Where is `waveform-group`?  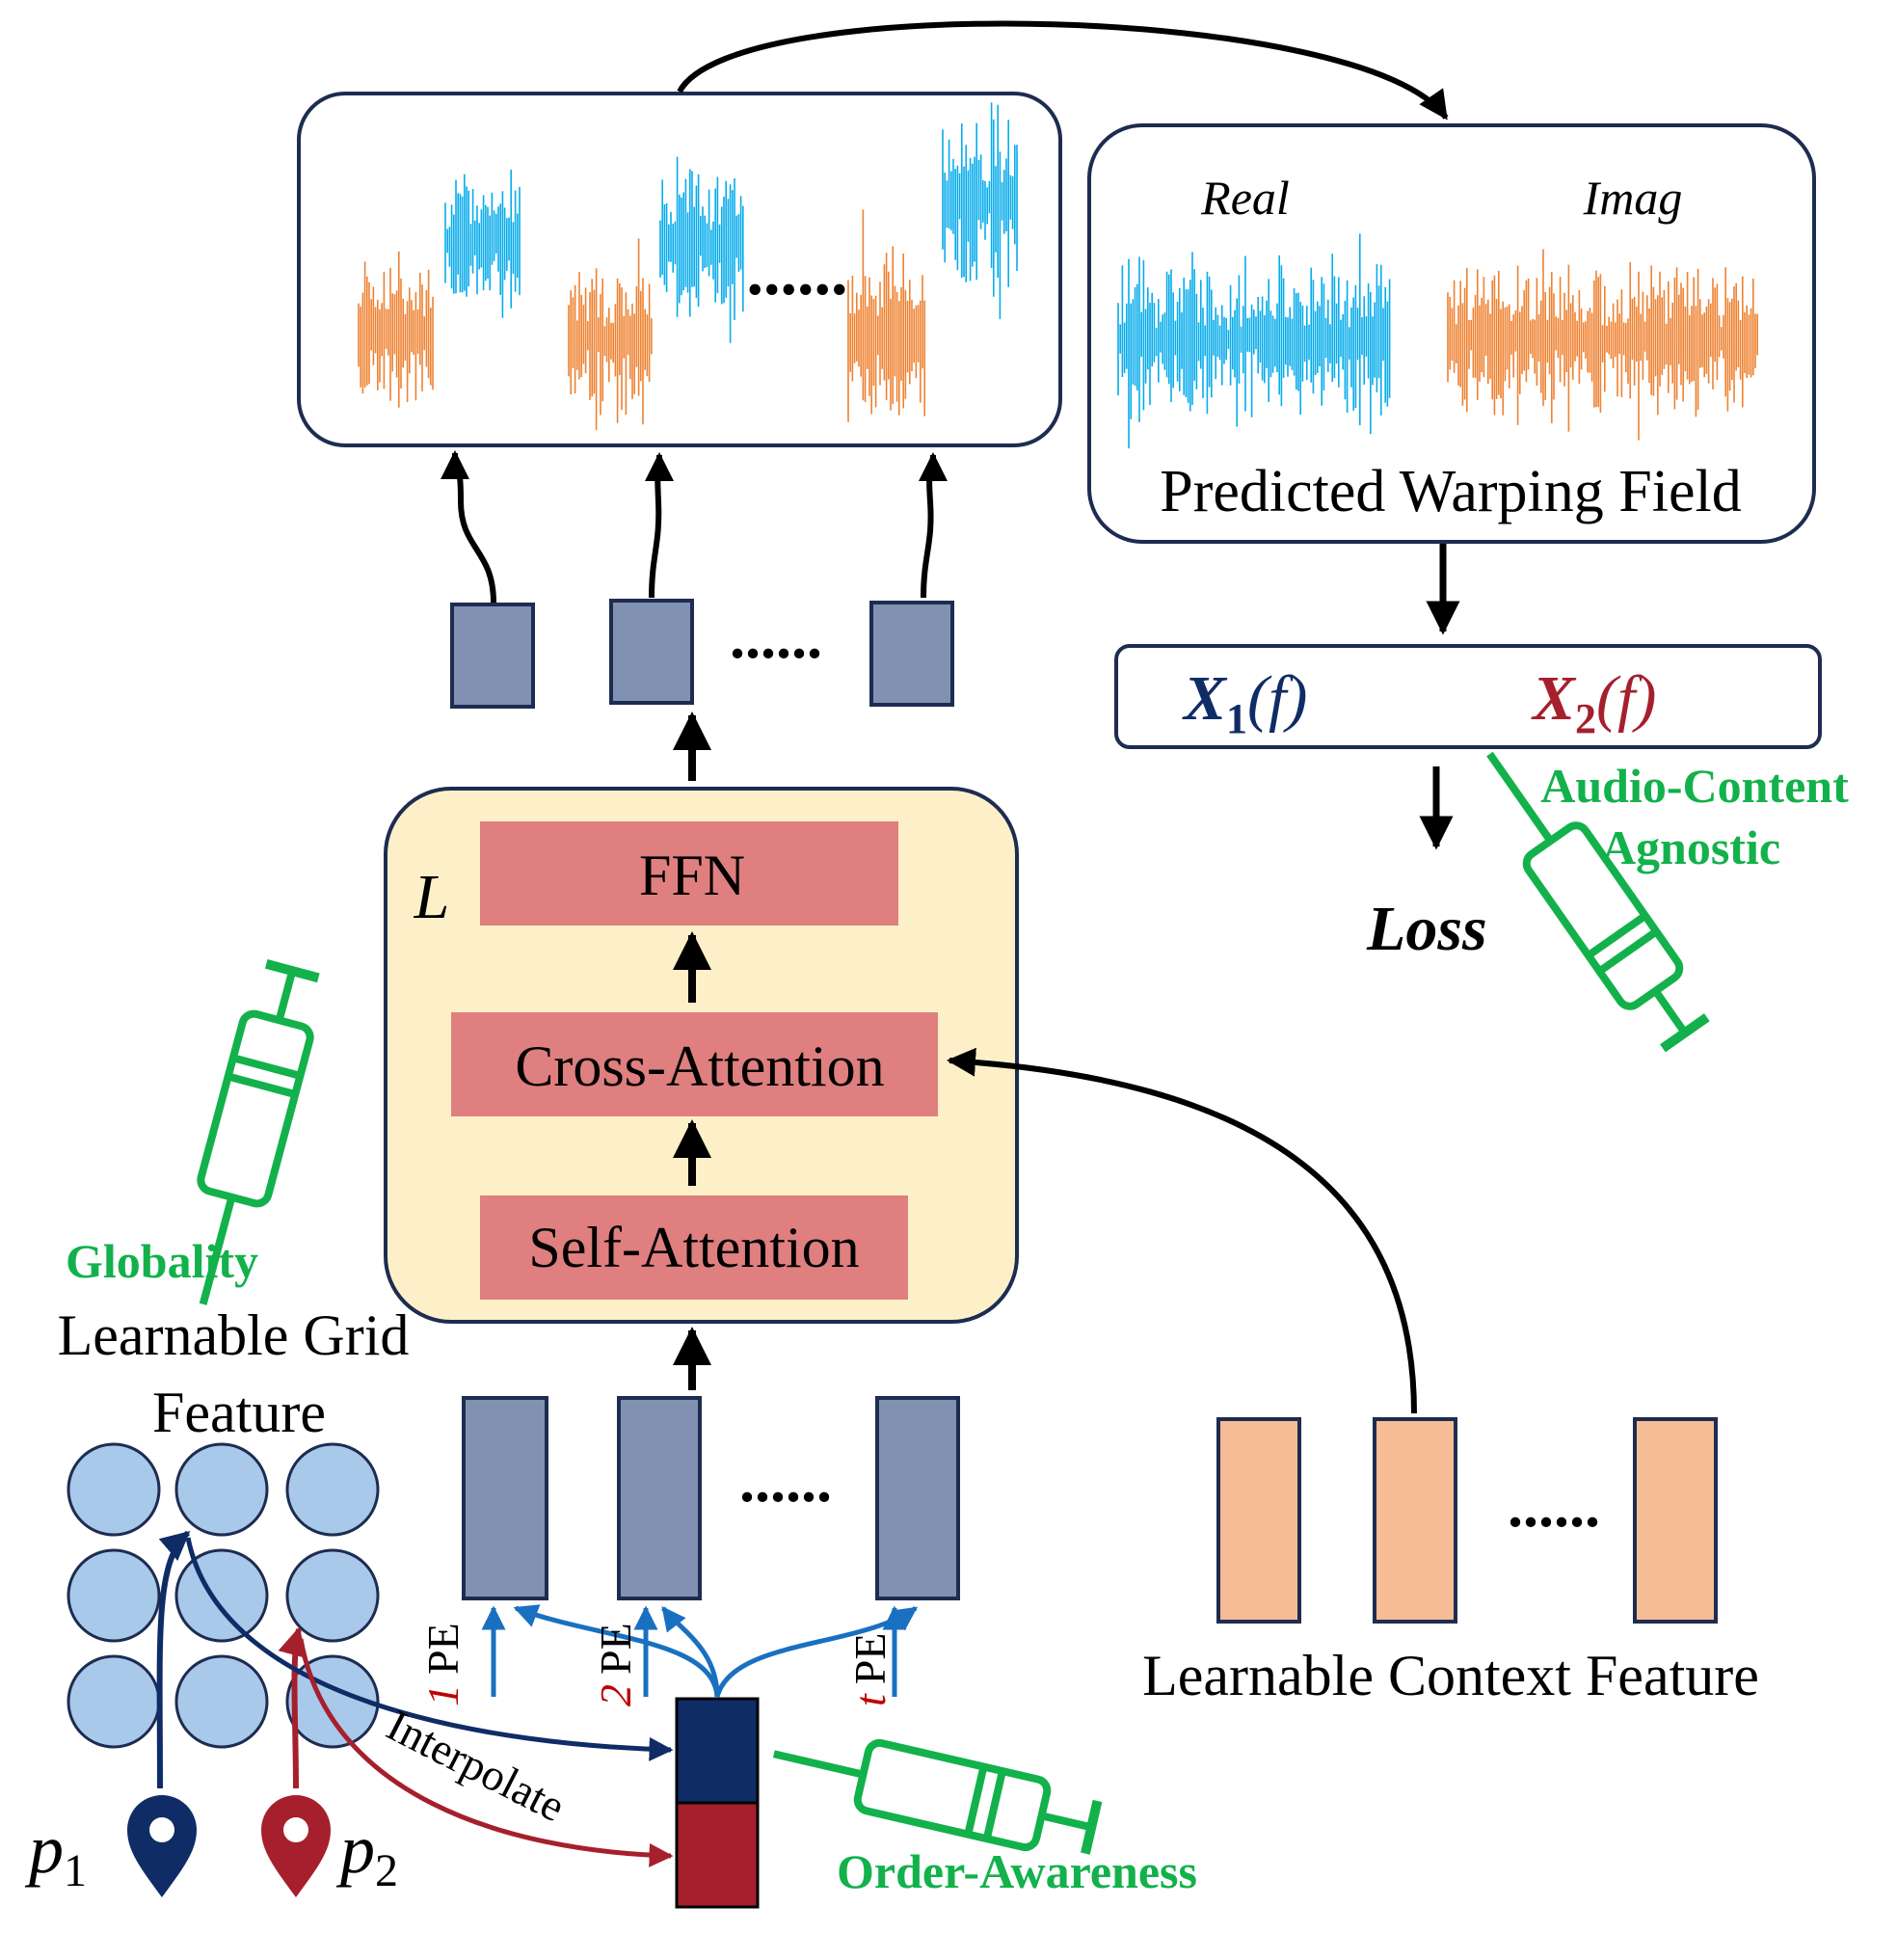 waveform-group is located at coordinates (688, 266).